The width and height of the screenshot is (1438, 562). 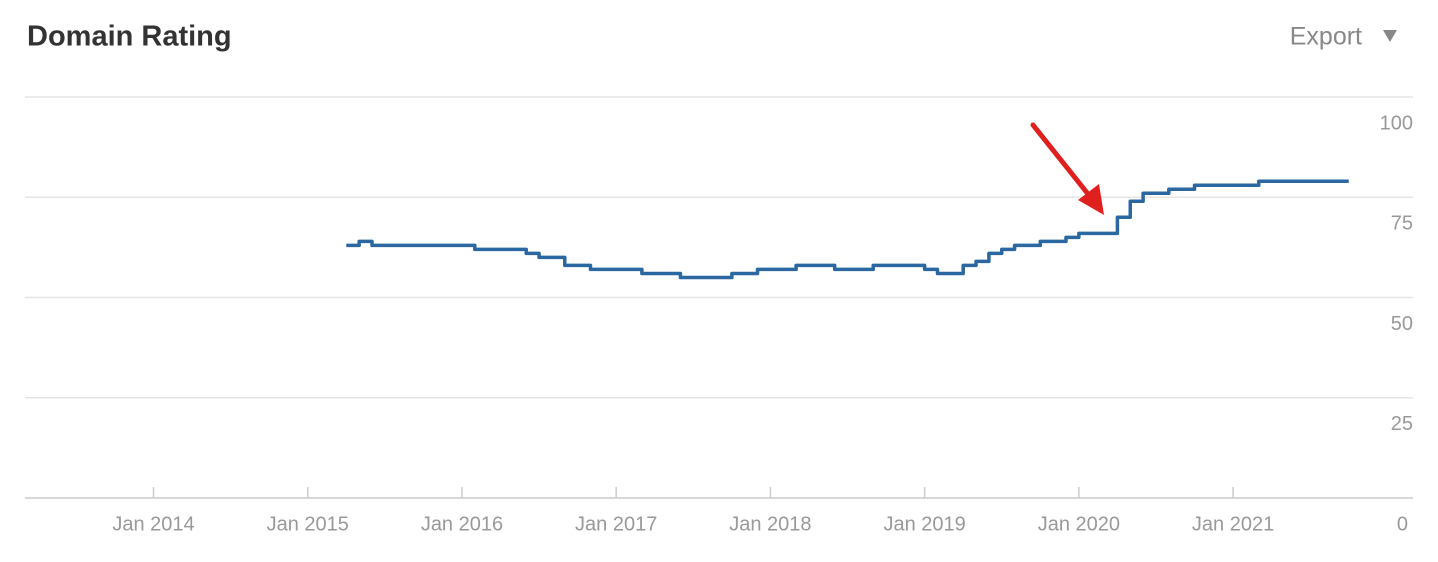 I want to click on x-tick-label: Jan 2020, so click(x=1079, y=524).